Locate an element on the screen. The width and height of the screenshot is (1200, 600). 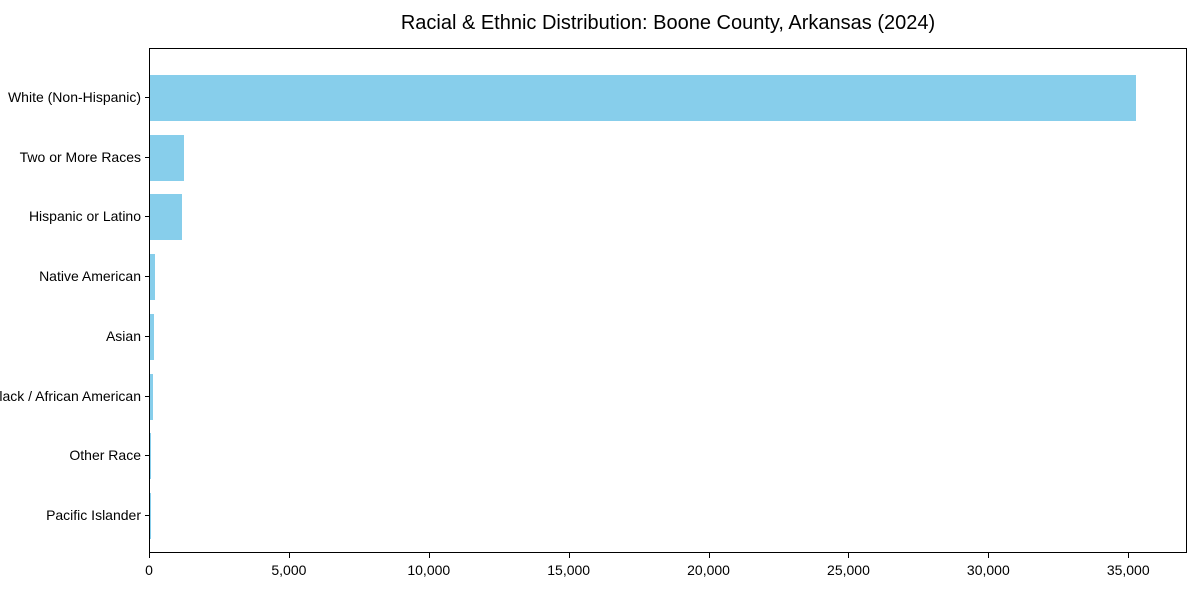
bar-asian is located at coordinates (152, 336).